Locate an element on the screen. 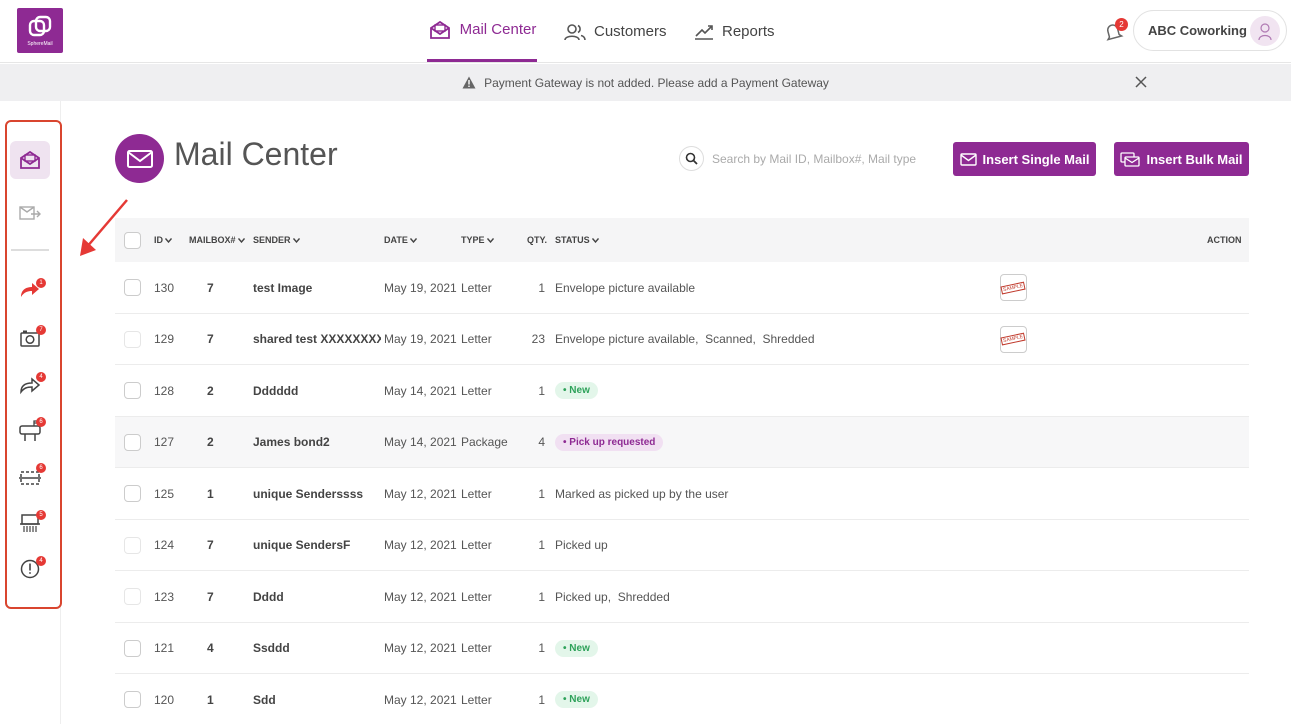 This screenshot has width=1291, height=724. scanner-icon is located at coordinates (30, 478).